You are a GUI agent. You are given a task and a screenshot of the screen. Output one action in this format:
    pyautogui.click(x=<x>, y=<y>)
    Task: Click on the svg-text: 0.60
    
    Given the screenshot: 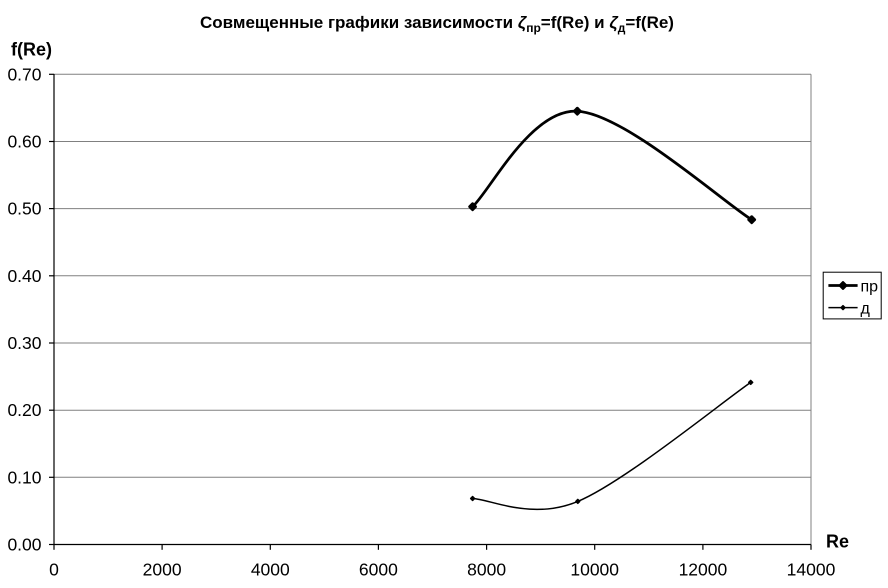 What is the action you would take?
    pyautogui.click(x=24, y=142)
    